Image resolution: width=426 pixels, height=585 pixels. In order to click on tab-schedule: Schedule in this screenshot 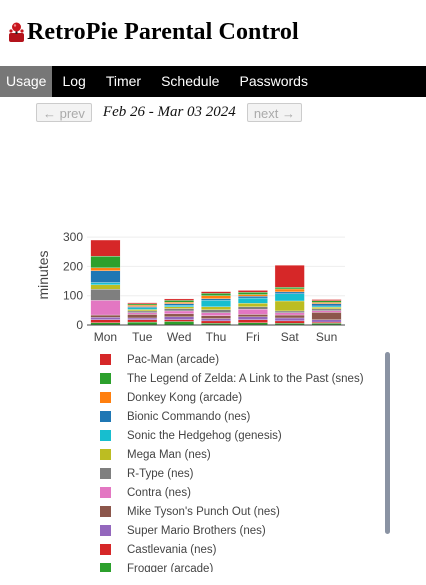, I will do `click(190, 81)`.